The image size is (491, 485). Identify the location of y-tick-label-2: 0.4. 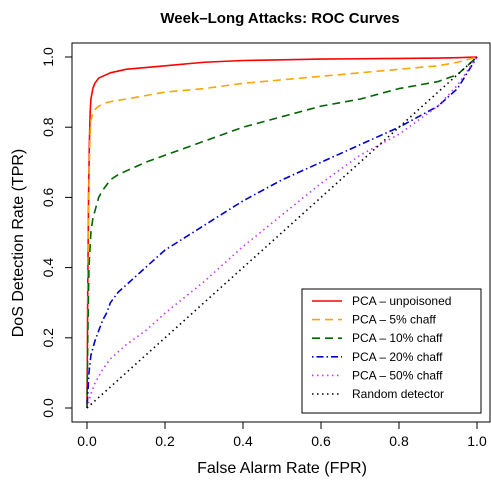
(48, 268).